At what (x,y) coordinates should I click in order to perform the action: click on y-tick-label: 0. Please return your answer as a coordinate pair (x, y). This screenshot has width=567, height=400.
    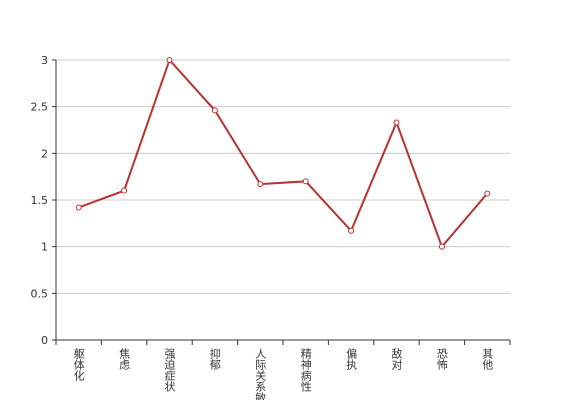
    Looking at the image, I should click on (44, 340).